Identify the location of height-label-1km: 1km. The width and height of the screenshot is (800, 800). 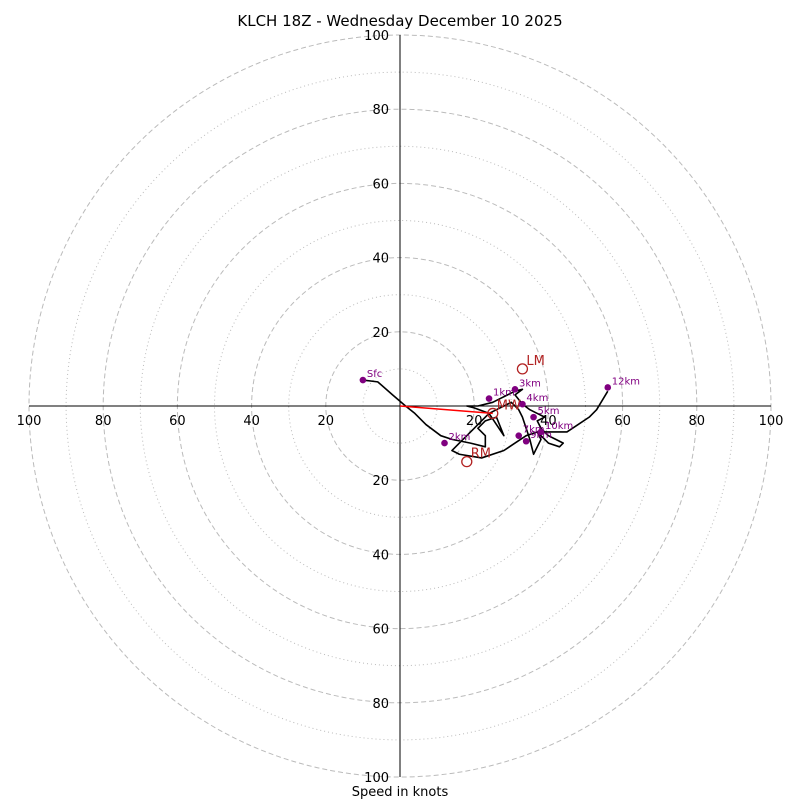
(504, 393).